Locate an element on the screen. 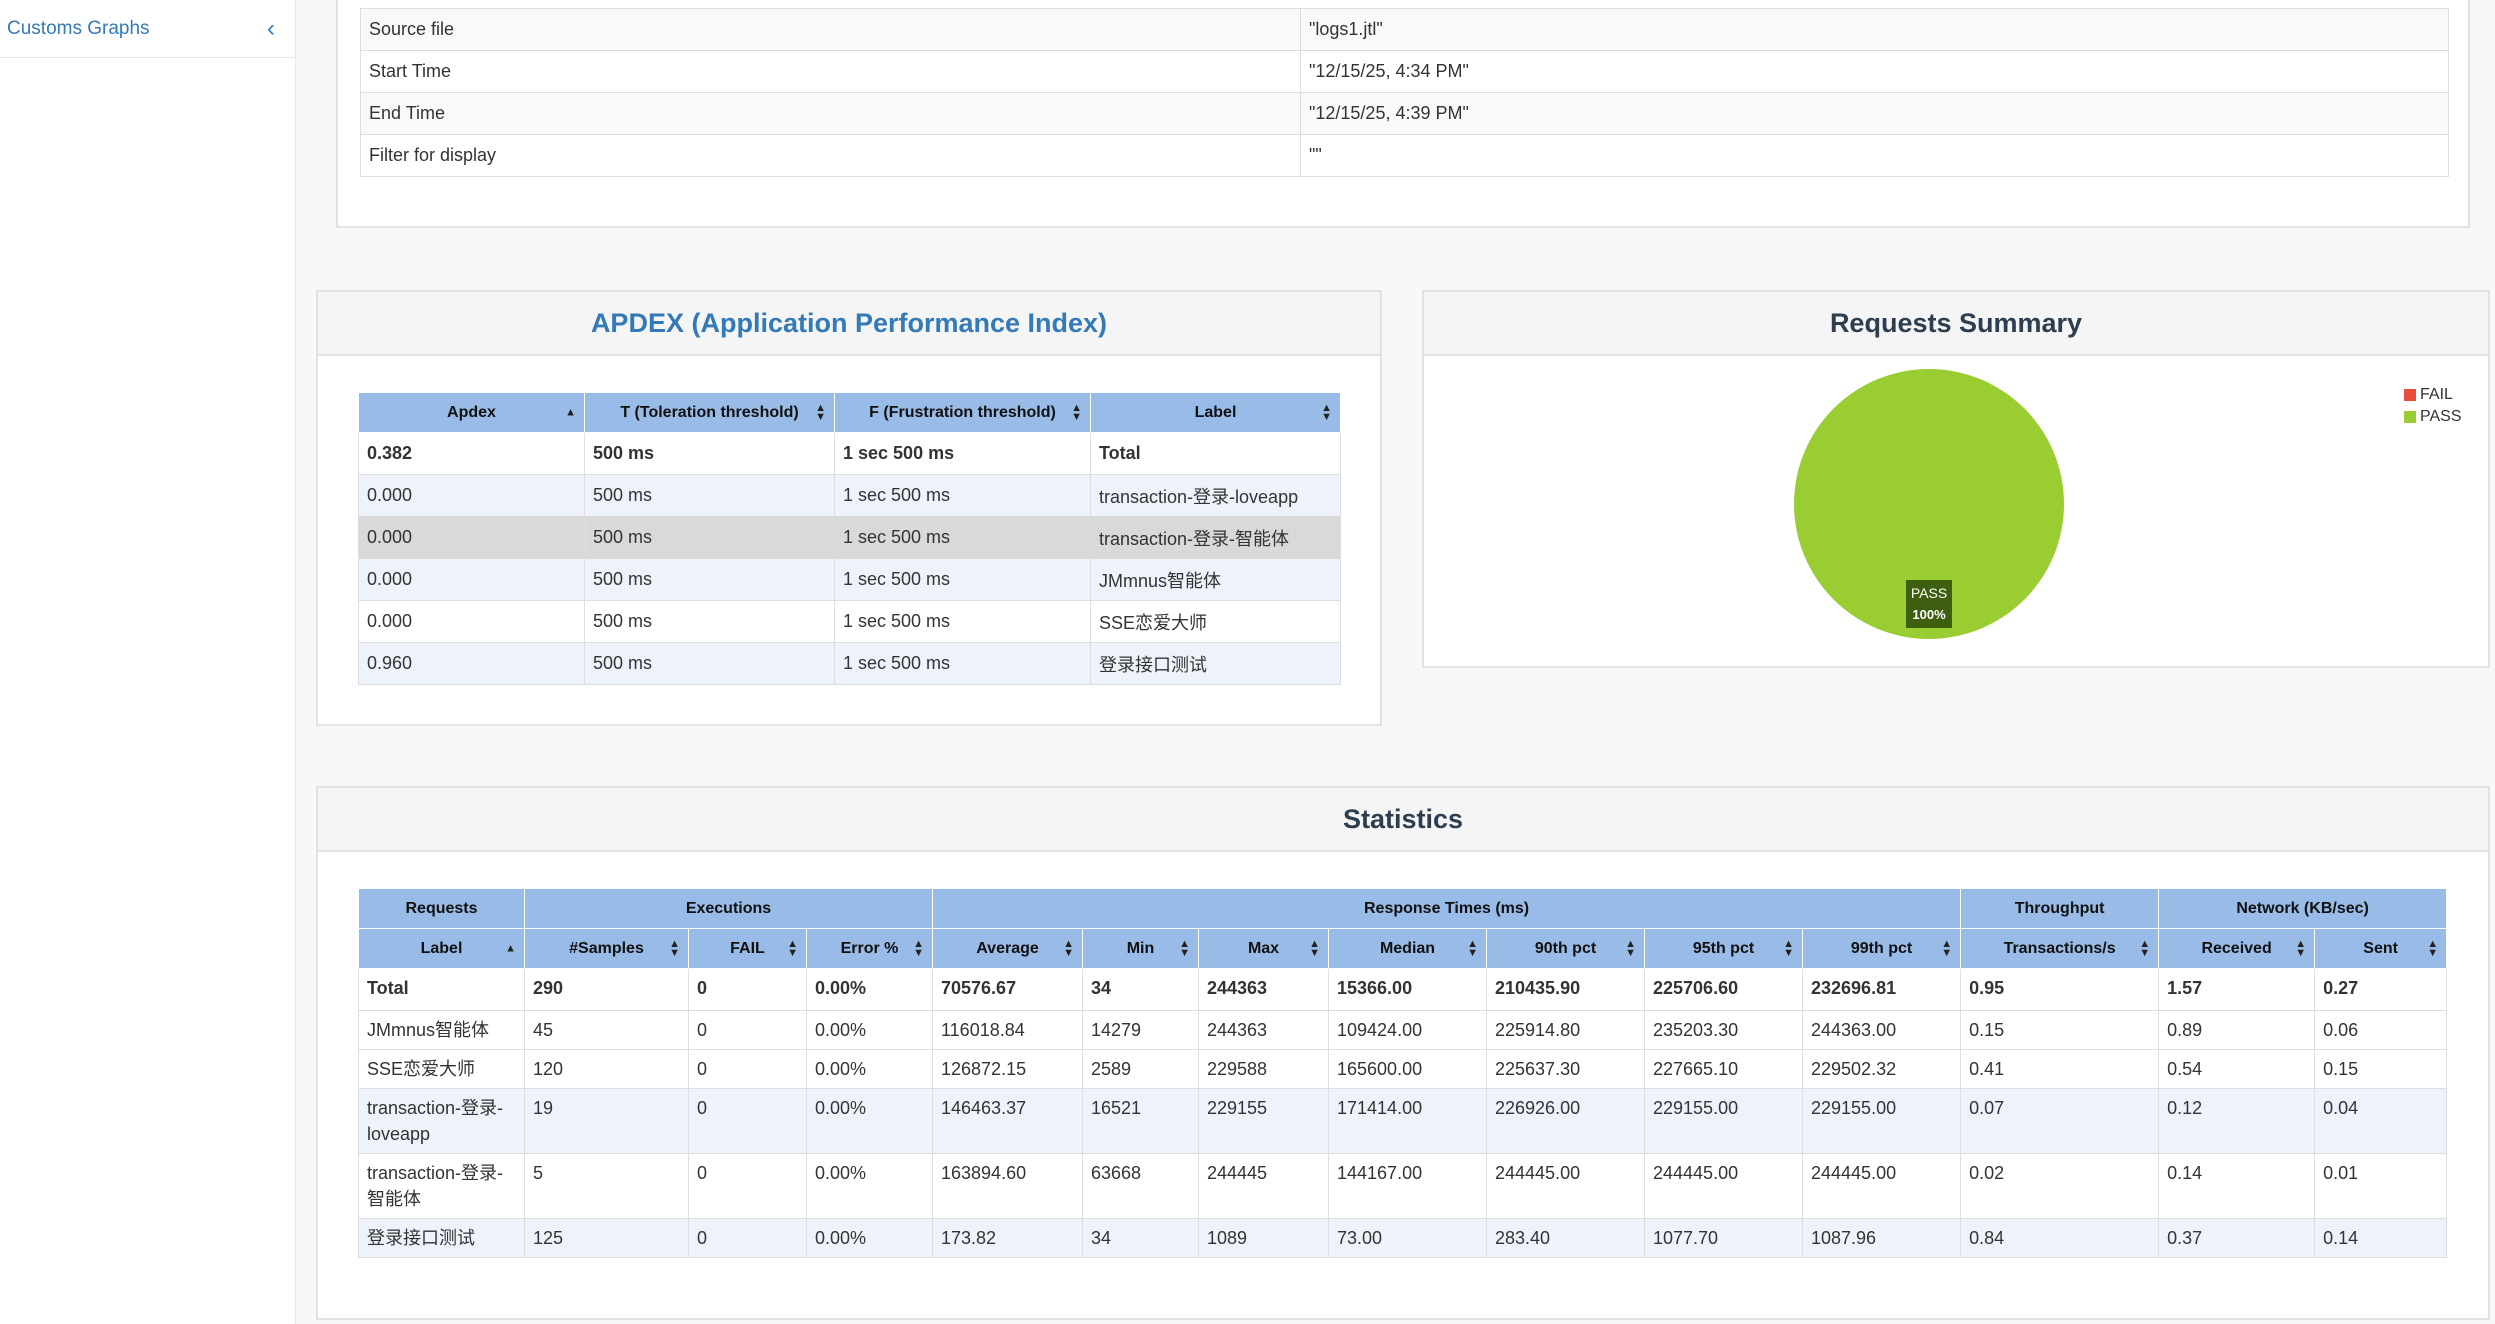 The image size is (2495, 1324). pie-slice-label: PASS is located at coordinates (1929, 593).